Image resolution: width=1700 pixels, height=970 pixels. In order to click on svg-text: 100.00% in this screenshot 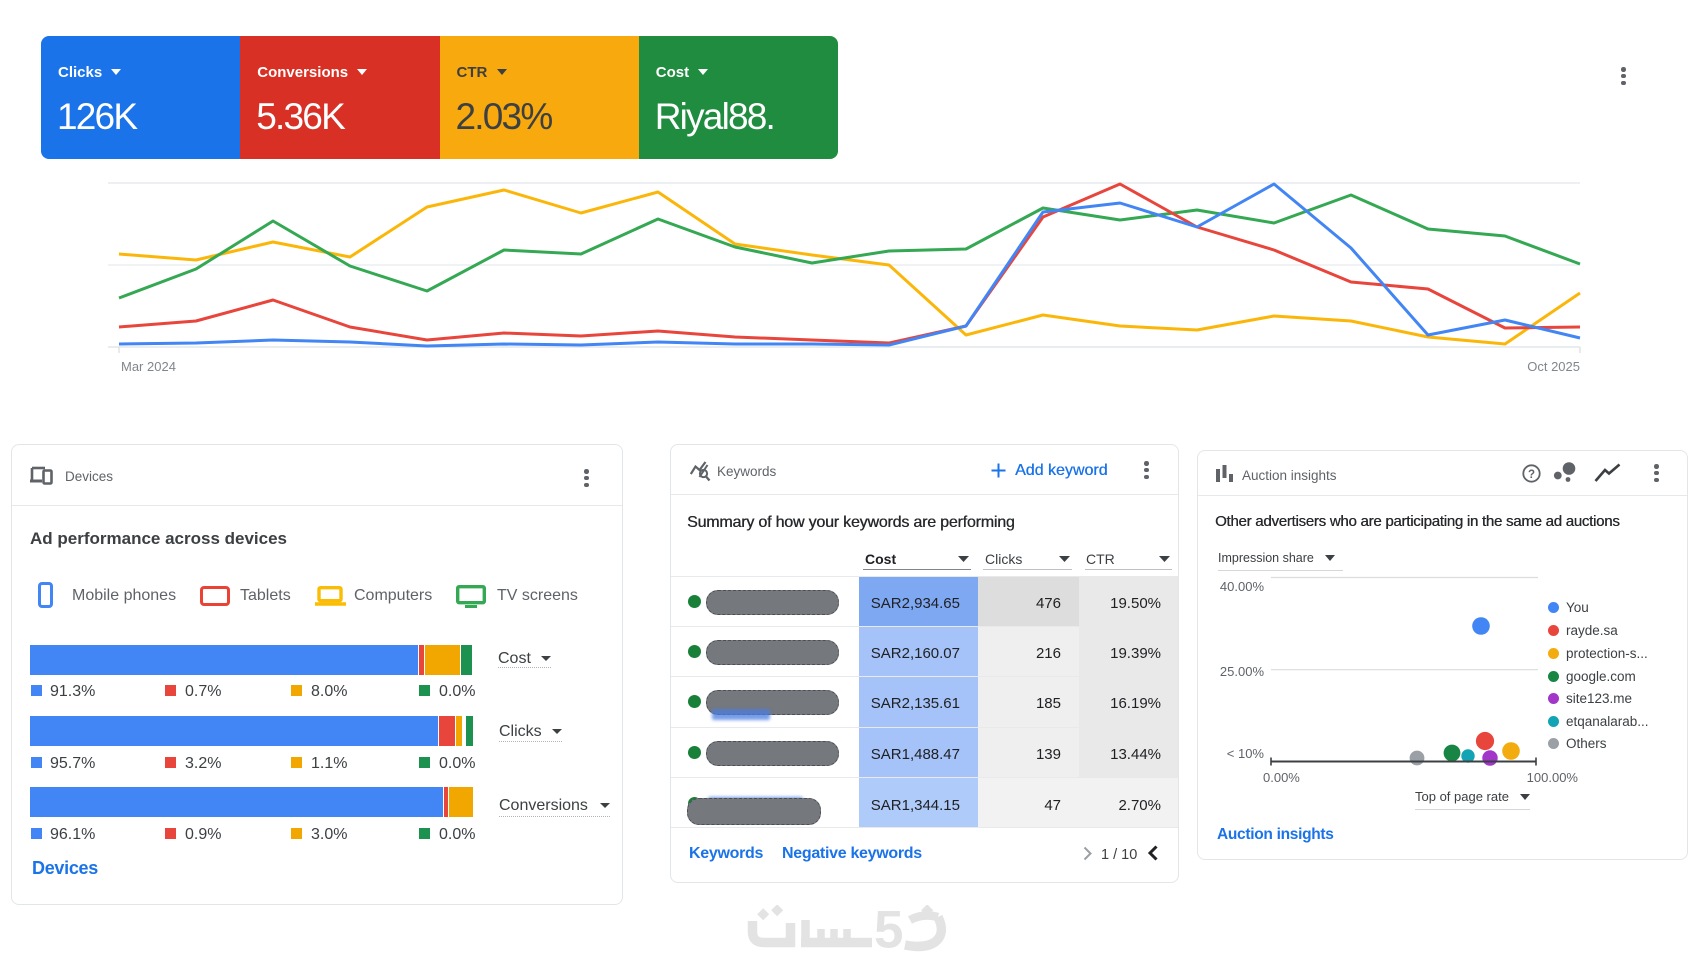, I will do `click(1553, 777)`.